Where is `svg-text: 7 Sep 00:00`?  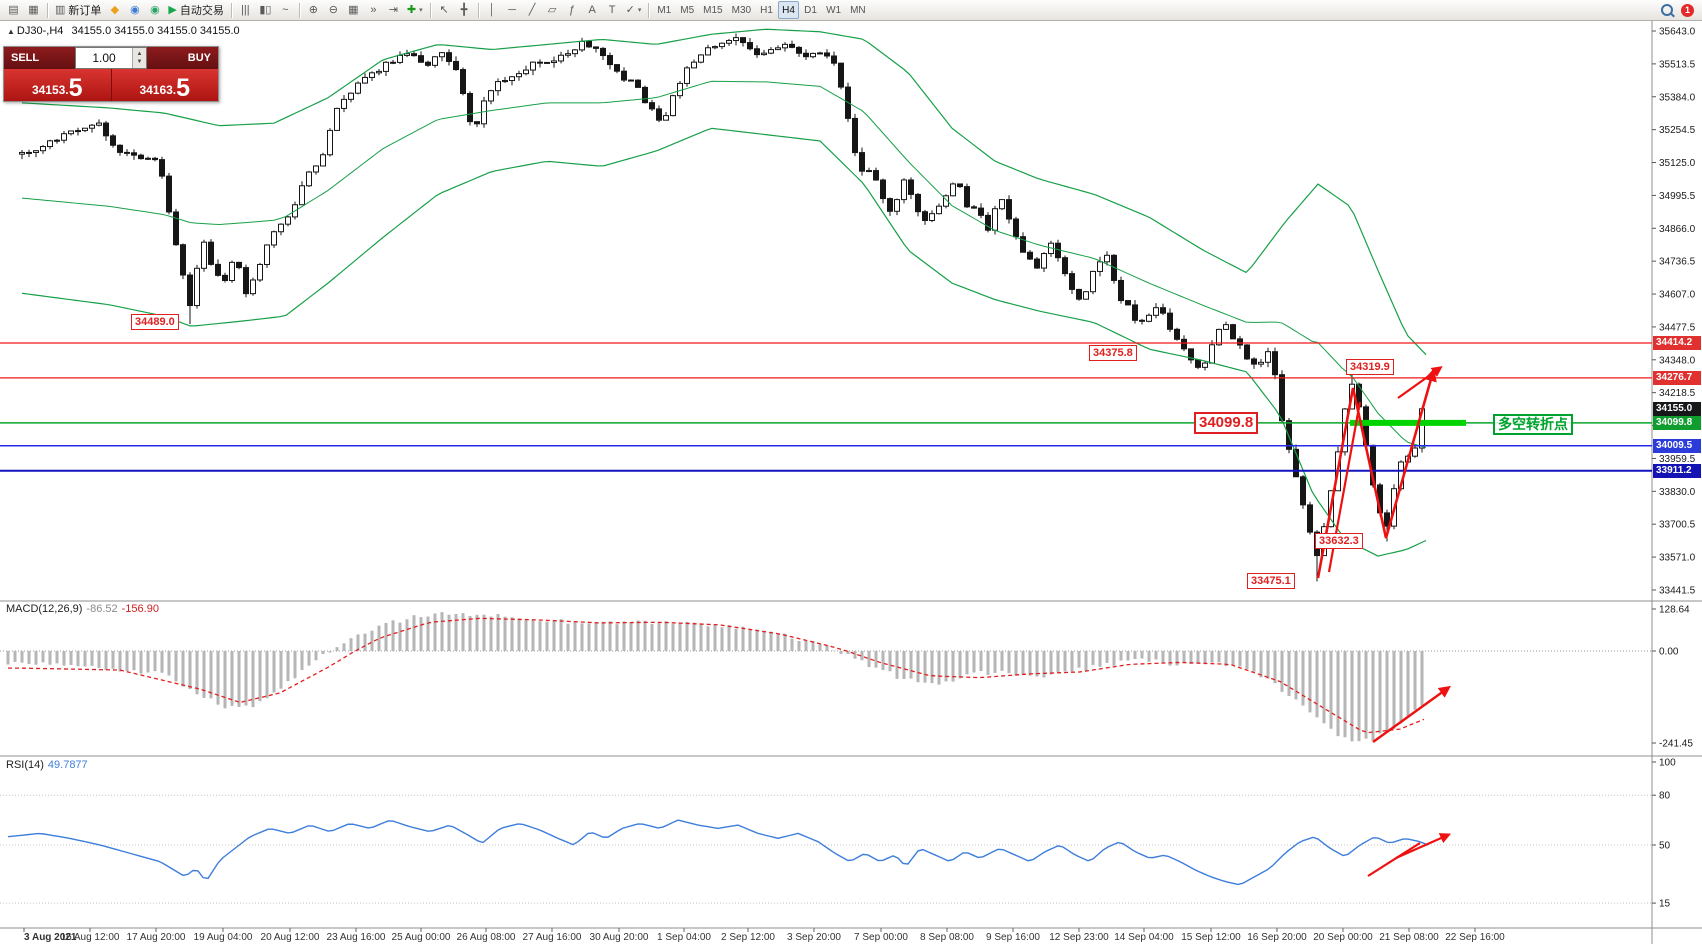
svg-text: 7 Sep 00:00 is located at coordinates (881, 937).